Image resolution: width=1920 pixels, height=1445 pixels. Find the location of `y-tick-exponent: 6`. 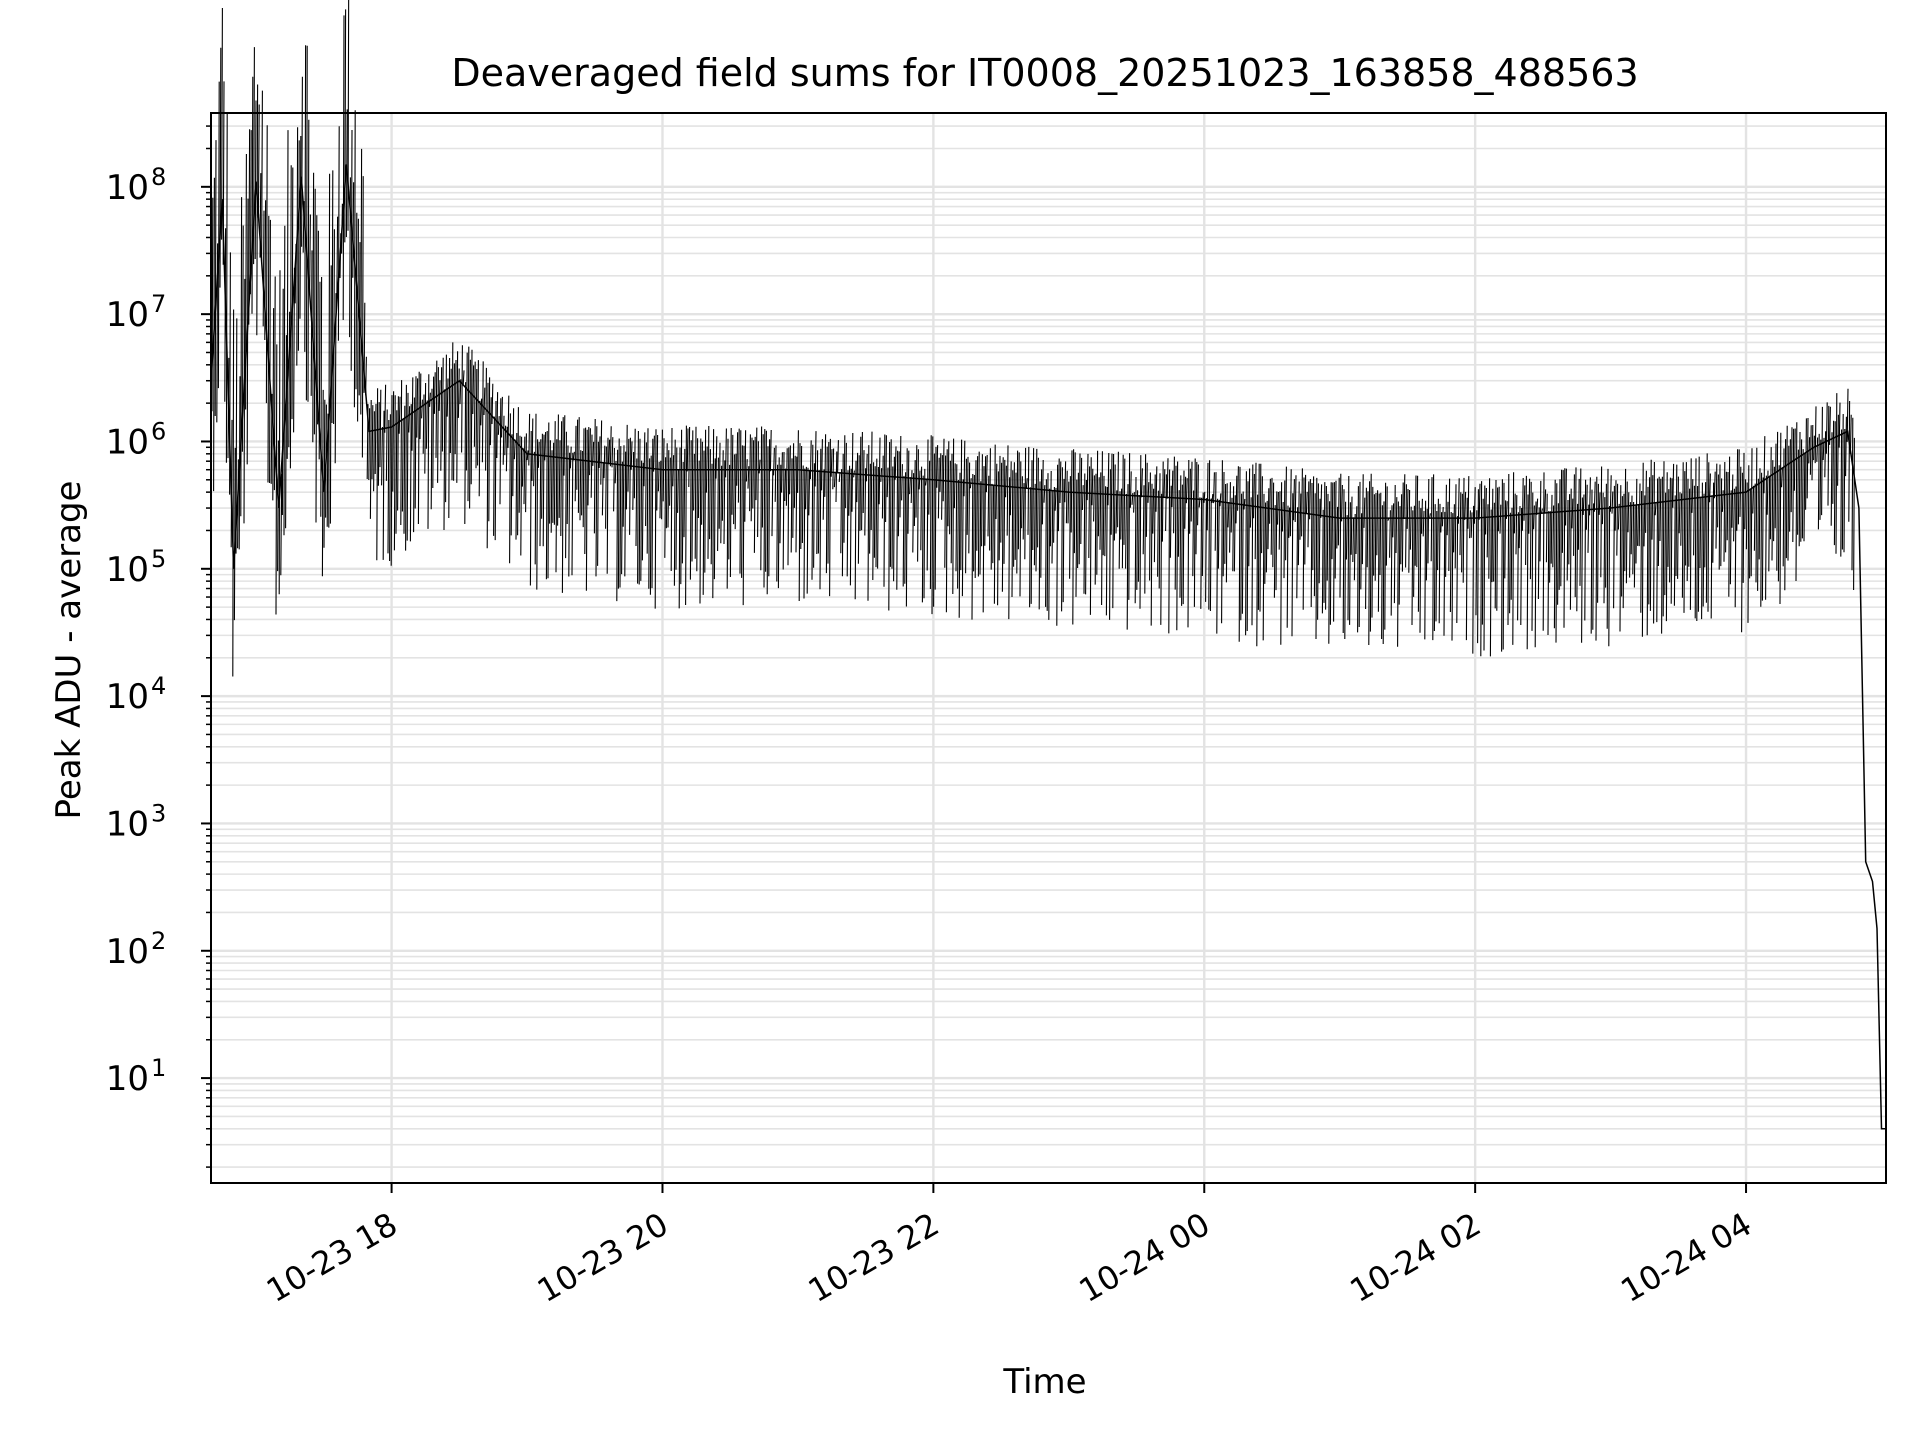

y-tick-exponent: 6 is located at coordinates (158, 431).